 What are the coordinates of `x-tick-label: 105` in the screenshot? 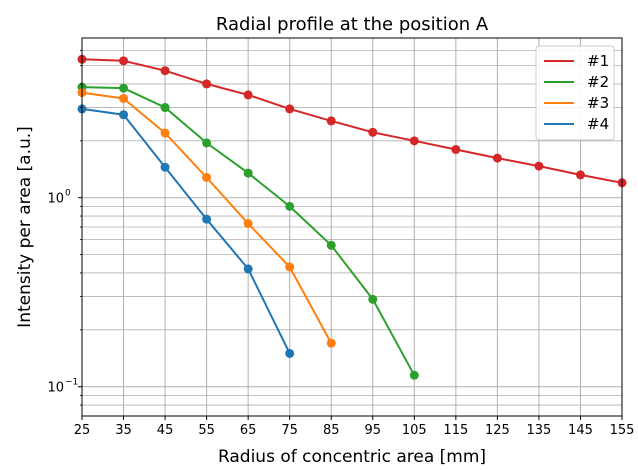 It's located at (414, 430).